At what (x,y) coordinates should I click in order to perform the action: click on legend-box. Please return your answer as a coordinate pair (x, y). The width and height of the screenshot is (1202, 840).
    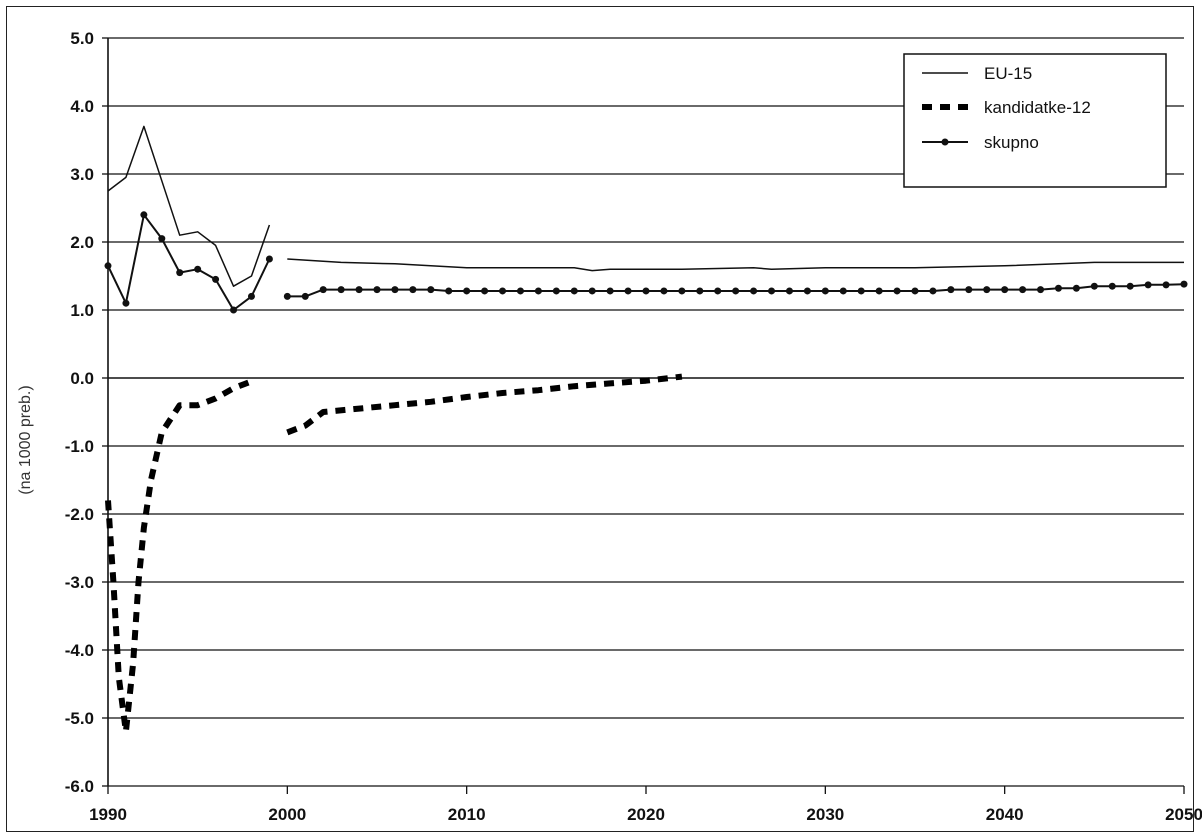
    Looking at the image, I should click on (1035, 120).